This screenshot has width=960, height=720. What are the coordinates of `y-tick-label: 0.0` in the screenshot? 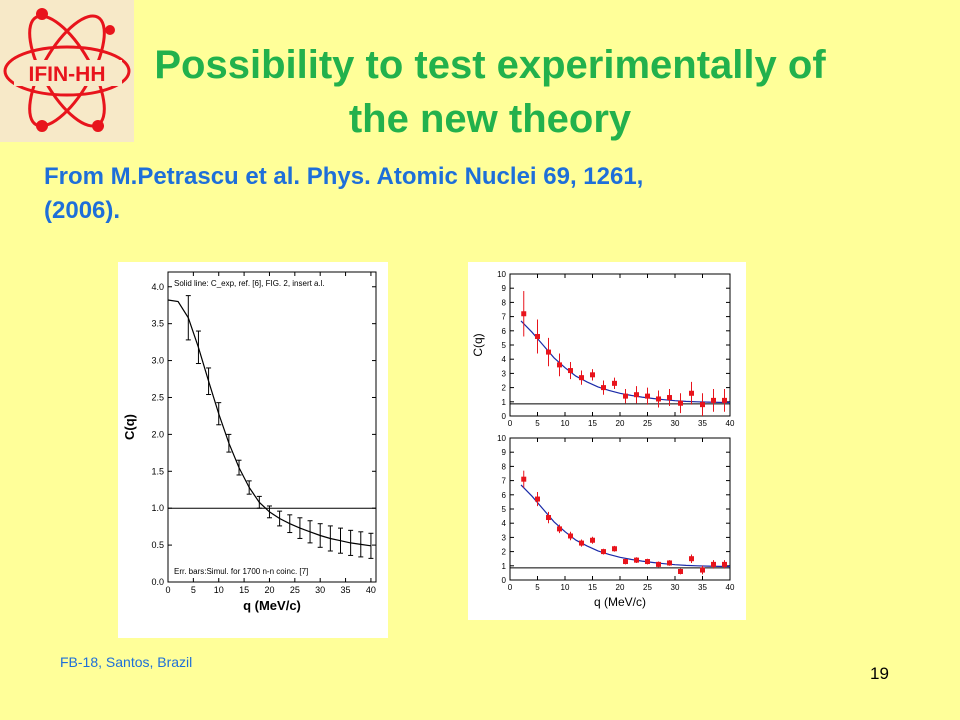 It's located at (157, 582).